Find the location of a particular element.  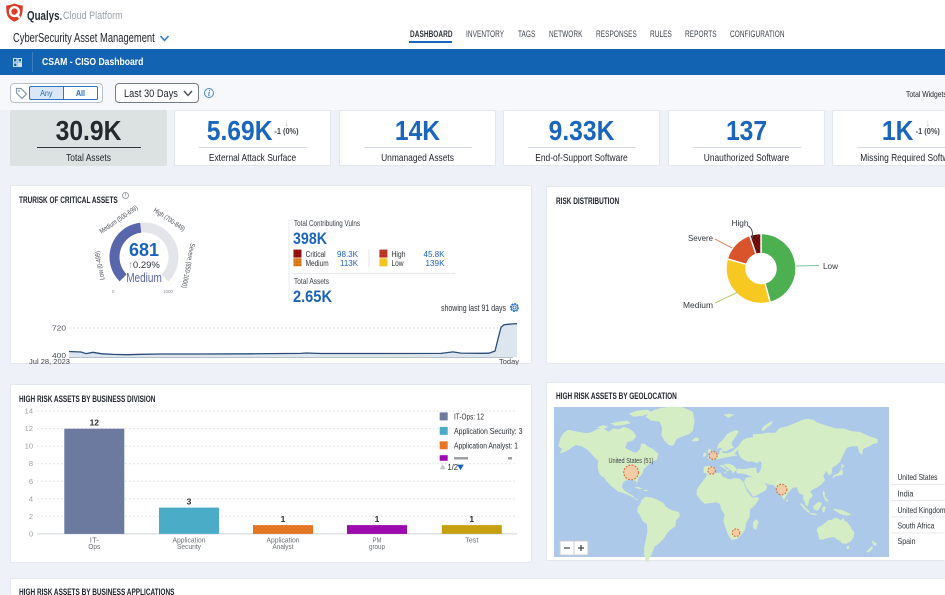

svg-text: United Kingdom is located at coordinates (921, 510).